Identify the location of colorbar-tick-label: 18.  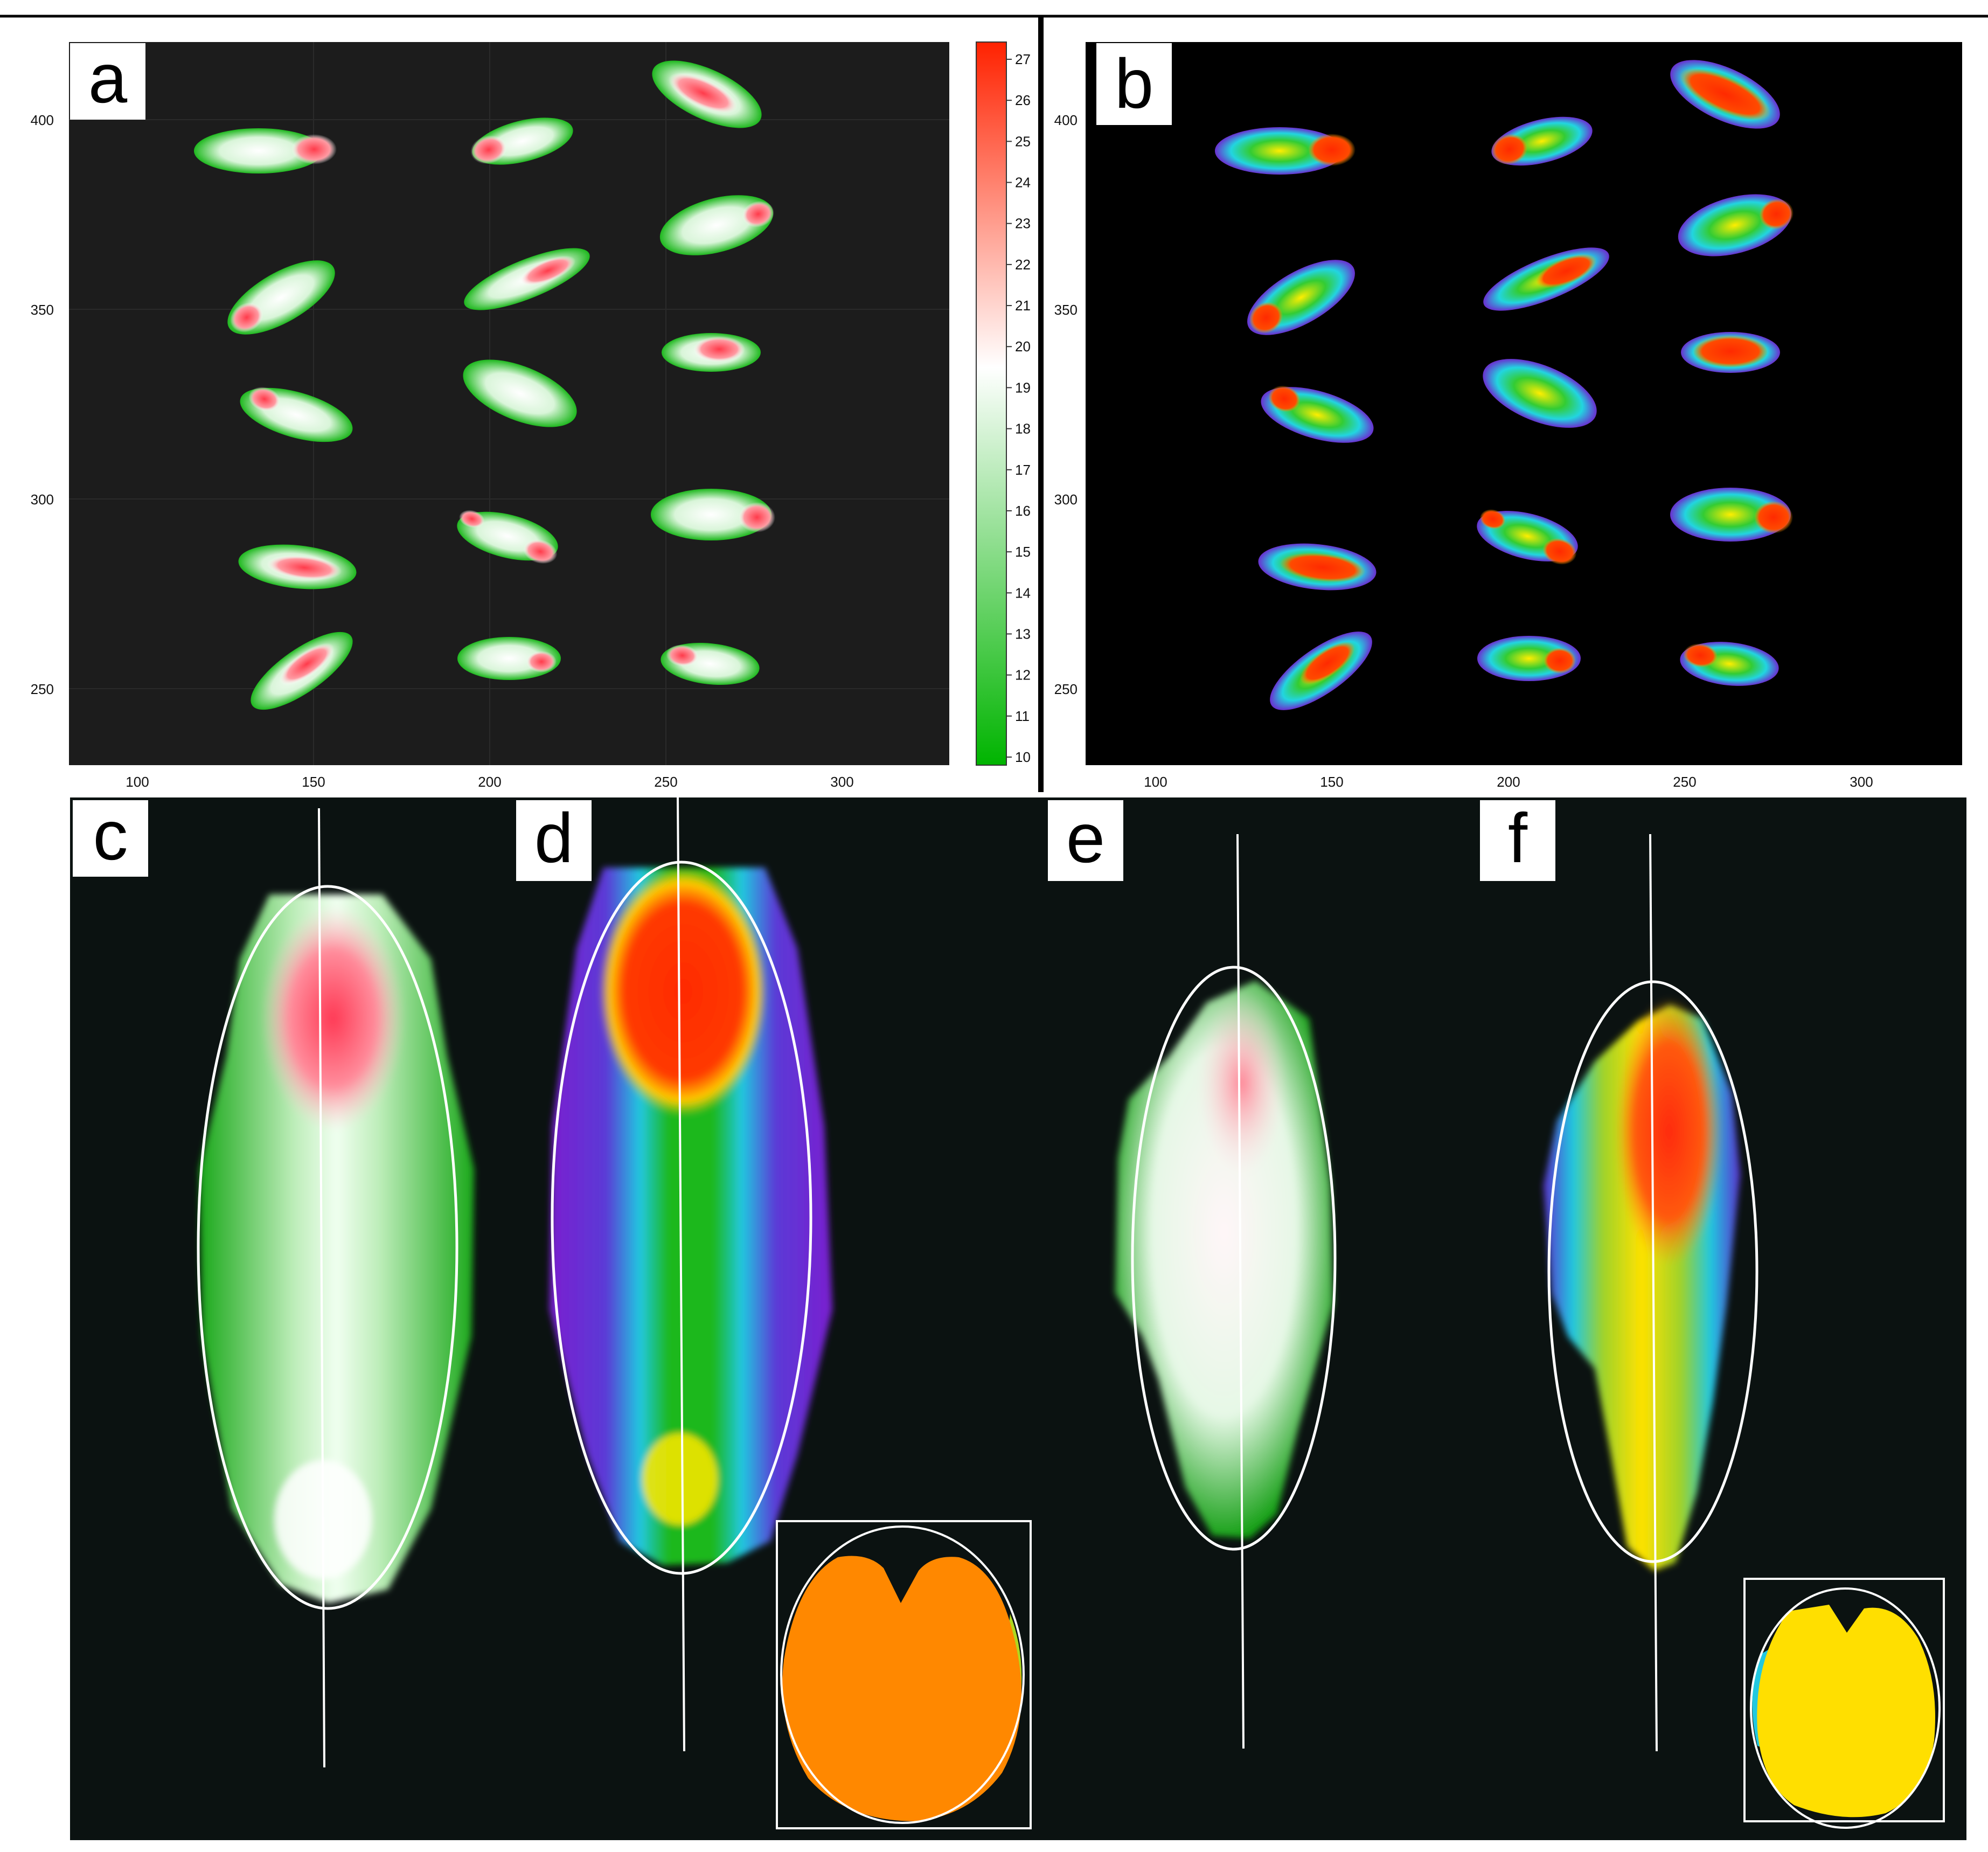
(1023, 429).